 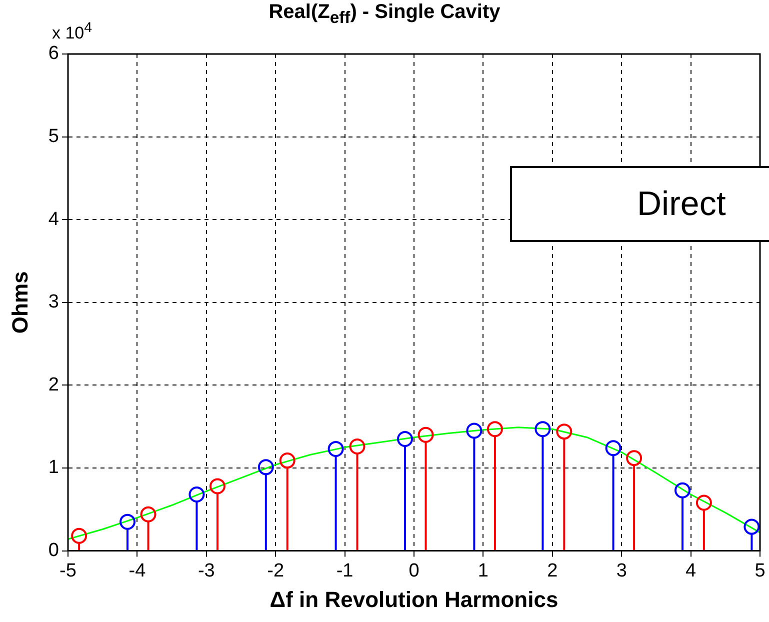 What do you see at coordinates (19, 302) in the screenshot?
I see `y-axis-title: Ohms` at bounding box center [19, 302].